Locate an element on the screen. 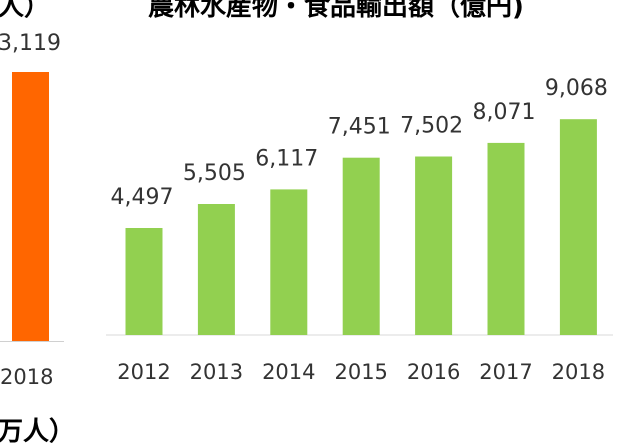 This screenshot has height=448, width=638. value-label-2016: 7,502 is located at coordinates (431, 126).